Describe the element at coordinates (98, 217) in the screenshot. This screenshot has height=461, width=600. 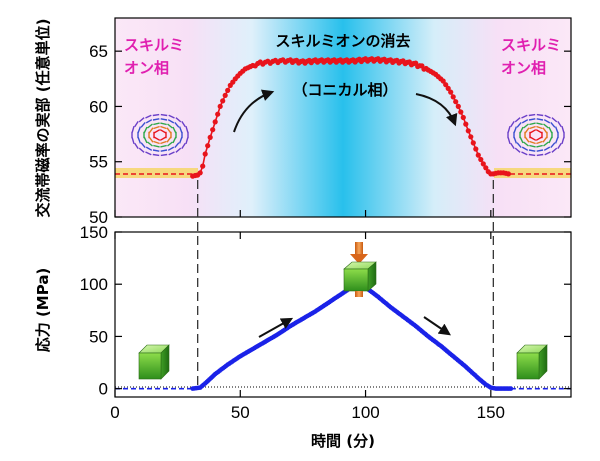
I see `top-y-tick-label: 50` at that location.